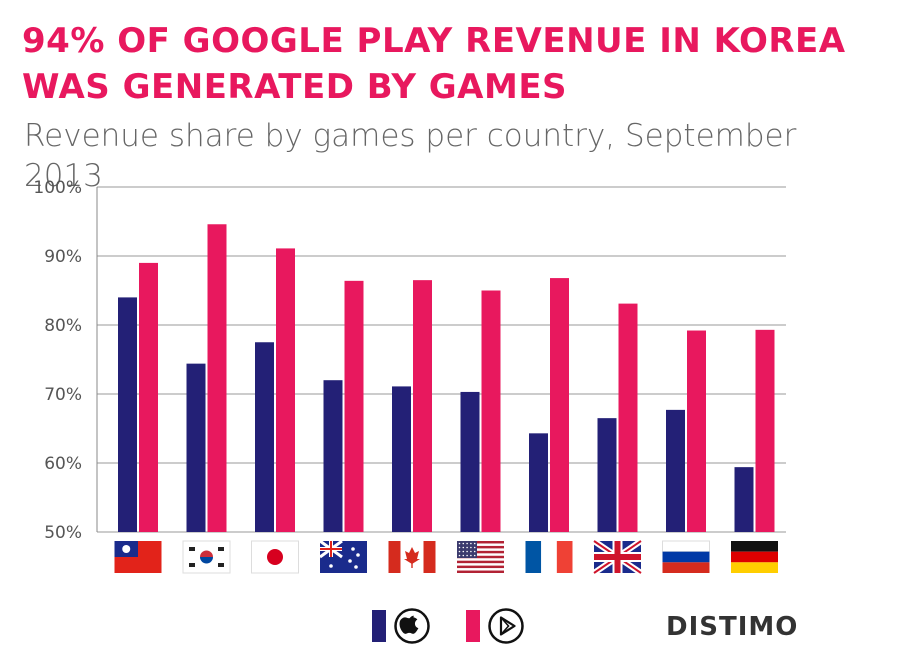 Image resolution: width=900 pixels, height=657 pixels. Describe the element at coordinates (480, 557) in the screenshot. I see `flag-united-states-icon` at that location.